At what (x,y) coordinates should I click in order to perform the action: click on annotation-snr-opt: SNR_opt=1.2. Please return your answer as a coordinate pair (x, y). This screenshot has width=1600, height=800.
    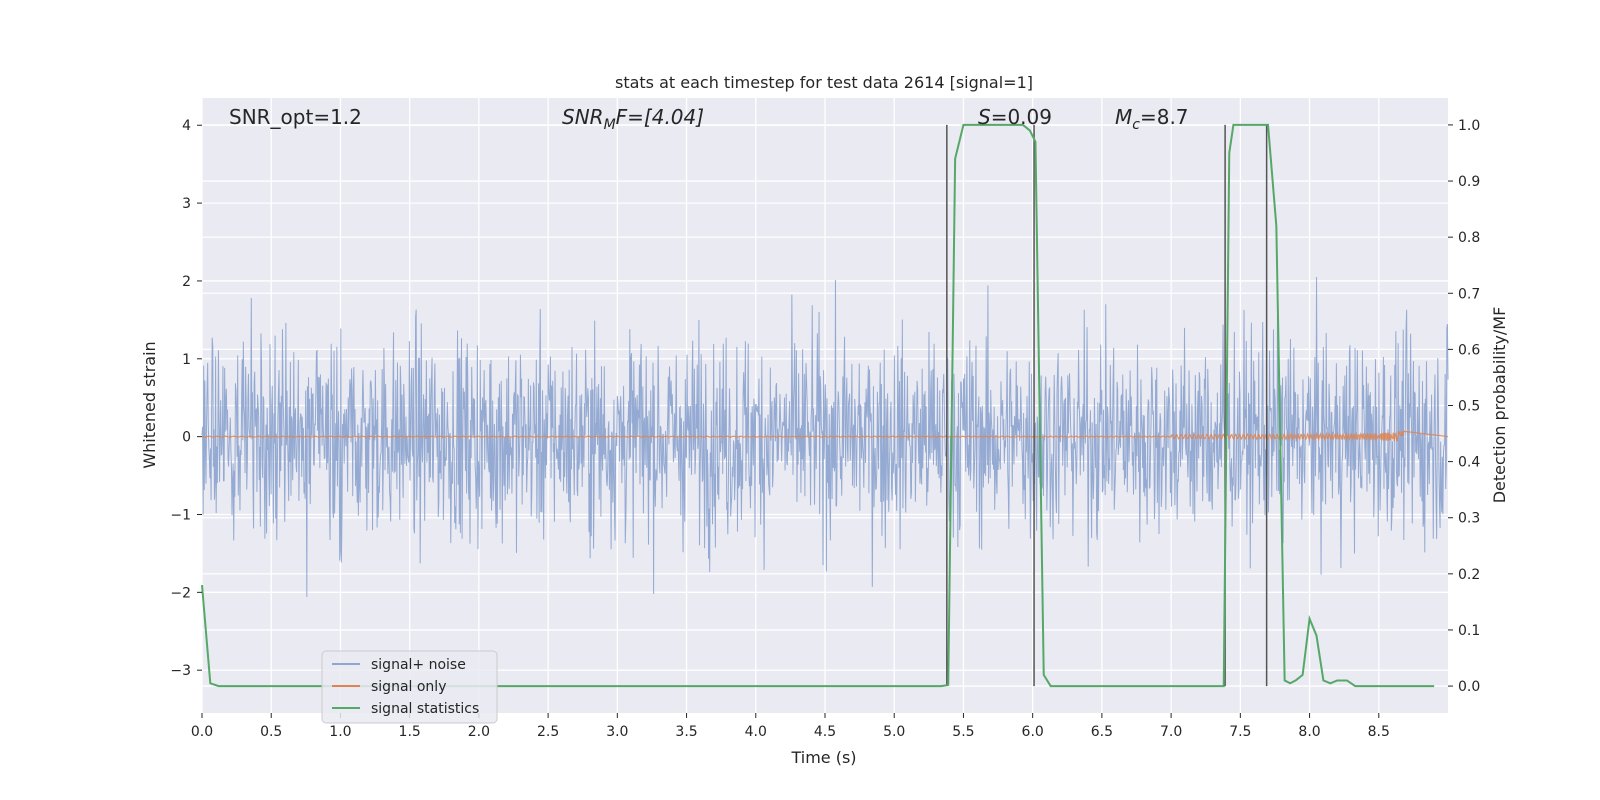
    Looking at the image, I should click on (295, 117).